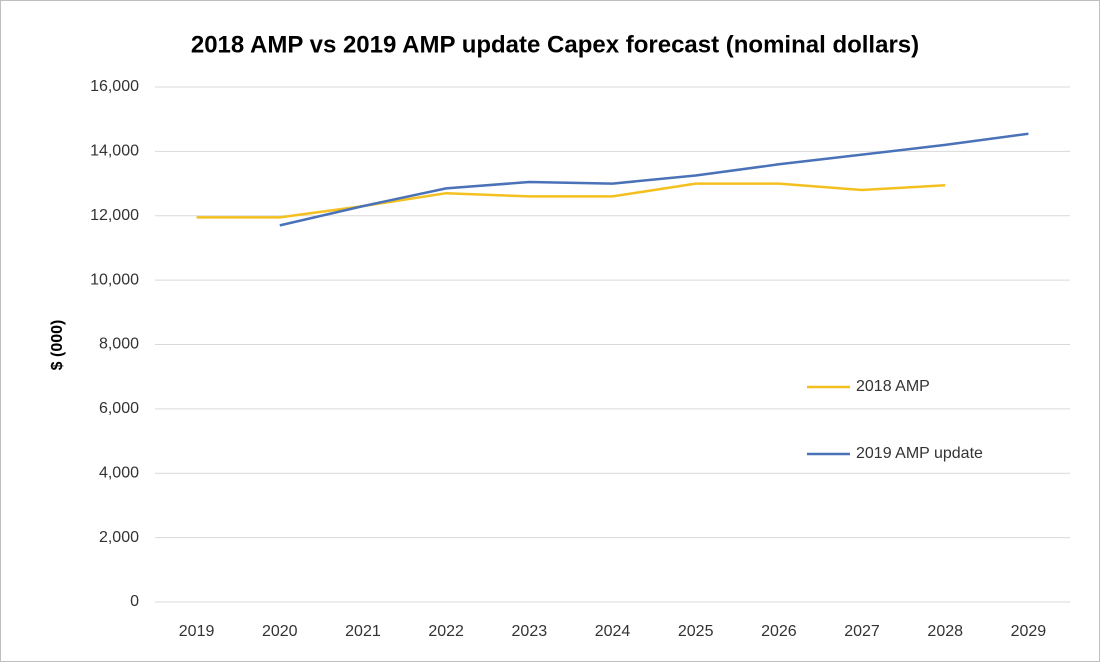 The image size is (1100, 662). Describe the element at coordinates (119, 408) in the screenshot. I see `y-tick-label: 6,000` at that location.